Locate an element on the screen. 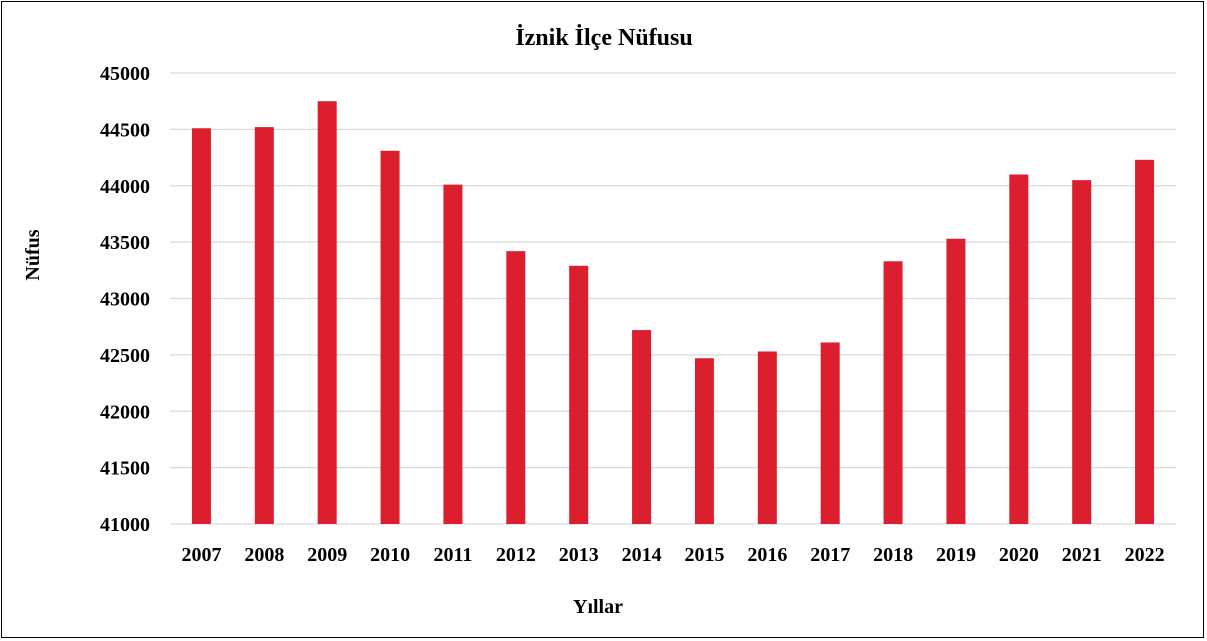 The width and height of the screenshot is (1207, 641). x-tick-label: 2019 is located at coordinates (956, 555).